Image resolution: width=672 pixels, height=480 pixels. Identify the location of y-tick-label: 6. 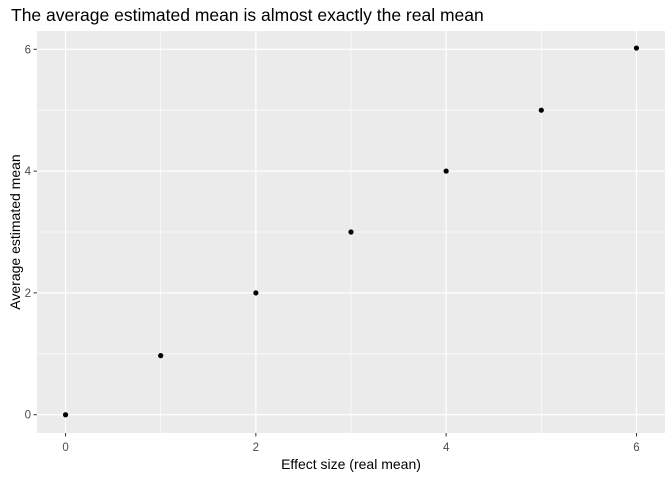
(28, 50).